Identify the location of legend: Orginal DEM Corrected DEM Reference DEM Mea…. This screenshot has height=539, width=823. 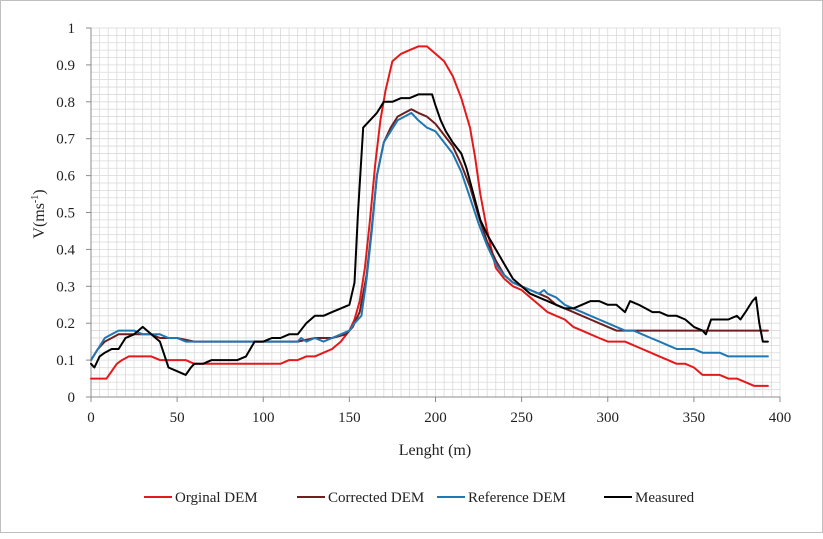
(419, 498).